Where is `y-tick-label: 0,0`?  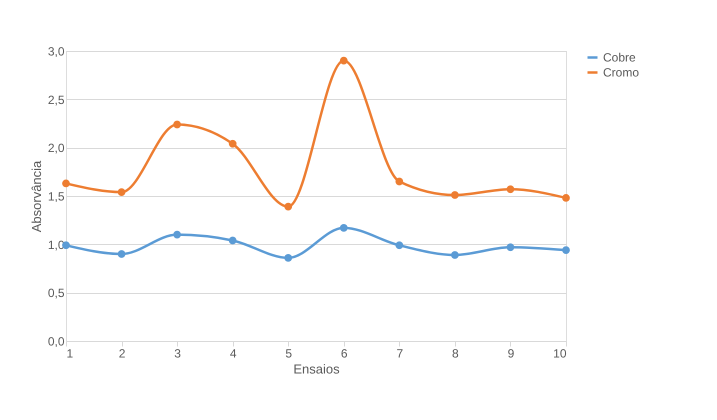
y-tick-label: 0,0 is located at coordinates (56, 341).